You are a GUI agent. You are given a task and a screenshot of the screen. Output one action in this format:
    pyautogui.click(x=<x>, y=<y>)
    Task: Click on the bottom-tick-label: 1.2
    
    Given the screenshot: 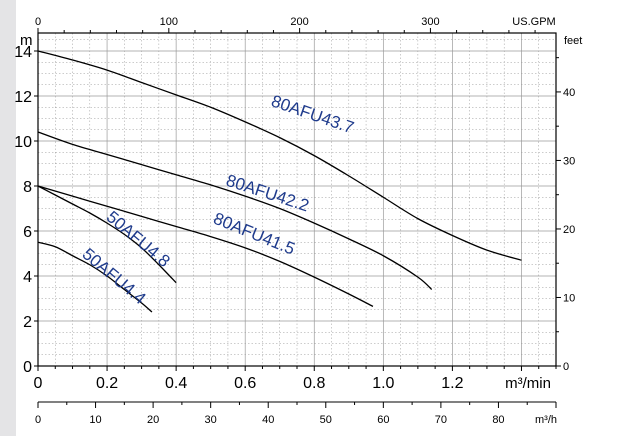 What is the action you would take?
    pyautogui.click(x=452, y=383)
    